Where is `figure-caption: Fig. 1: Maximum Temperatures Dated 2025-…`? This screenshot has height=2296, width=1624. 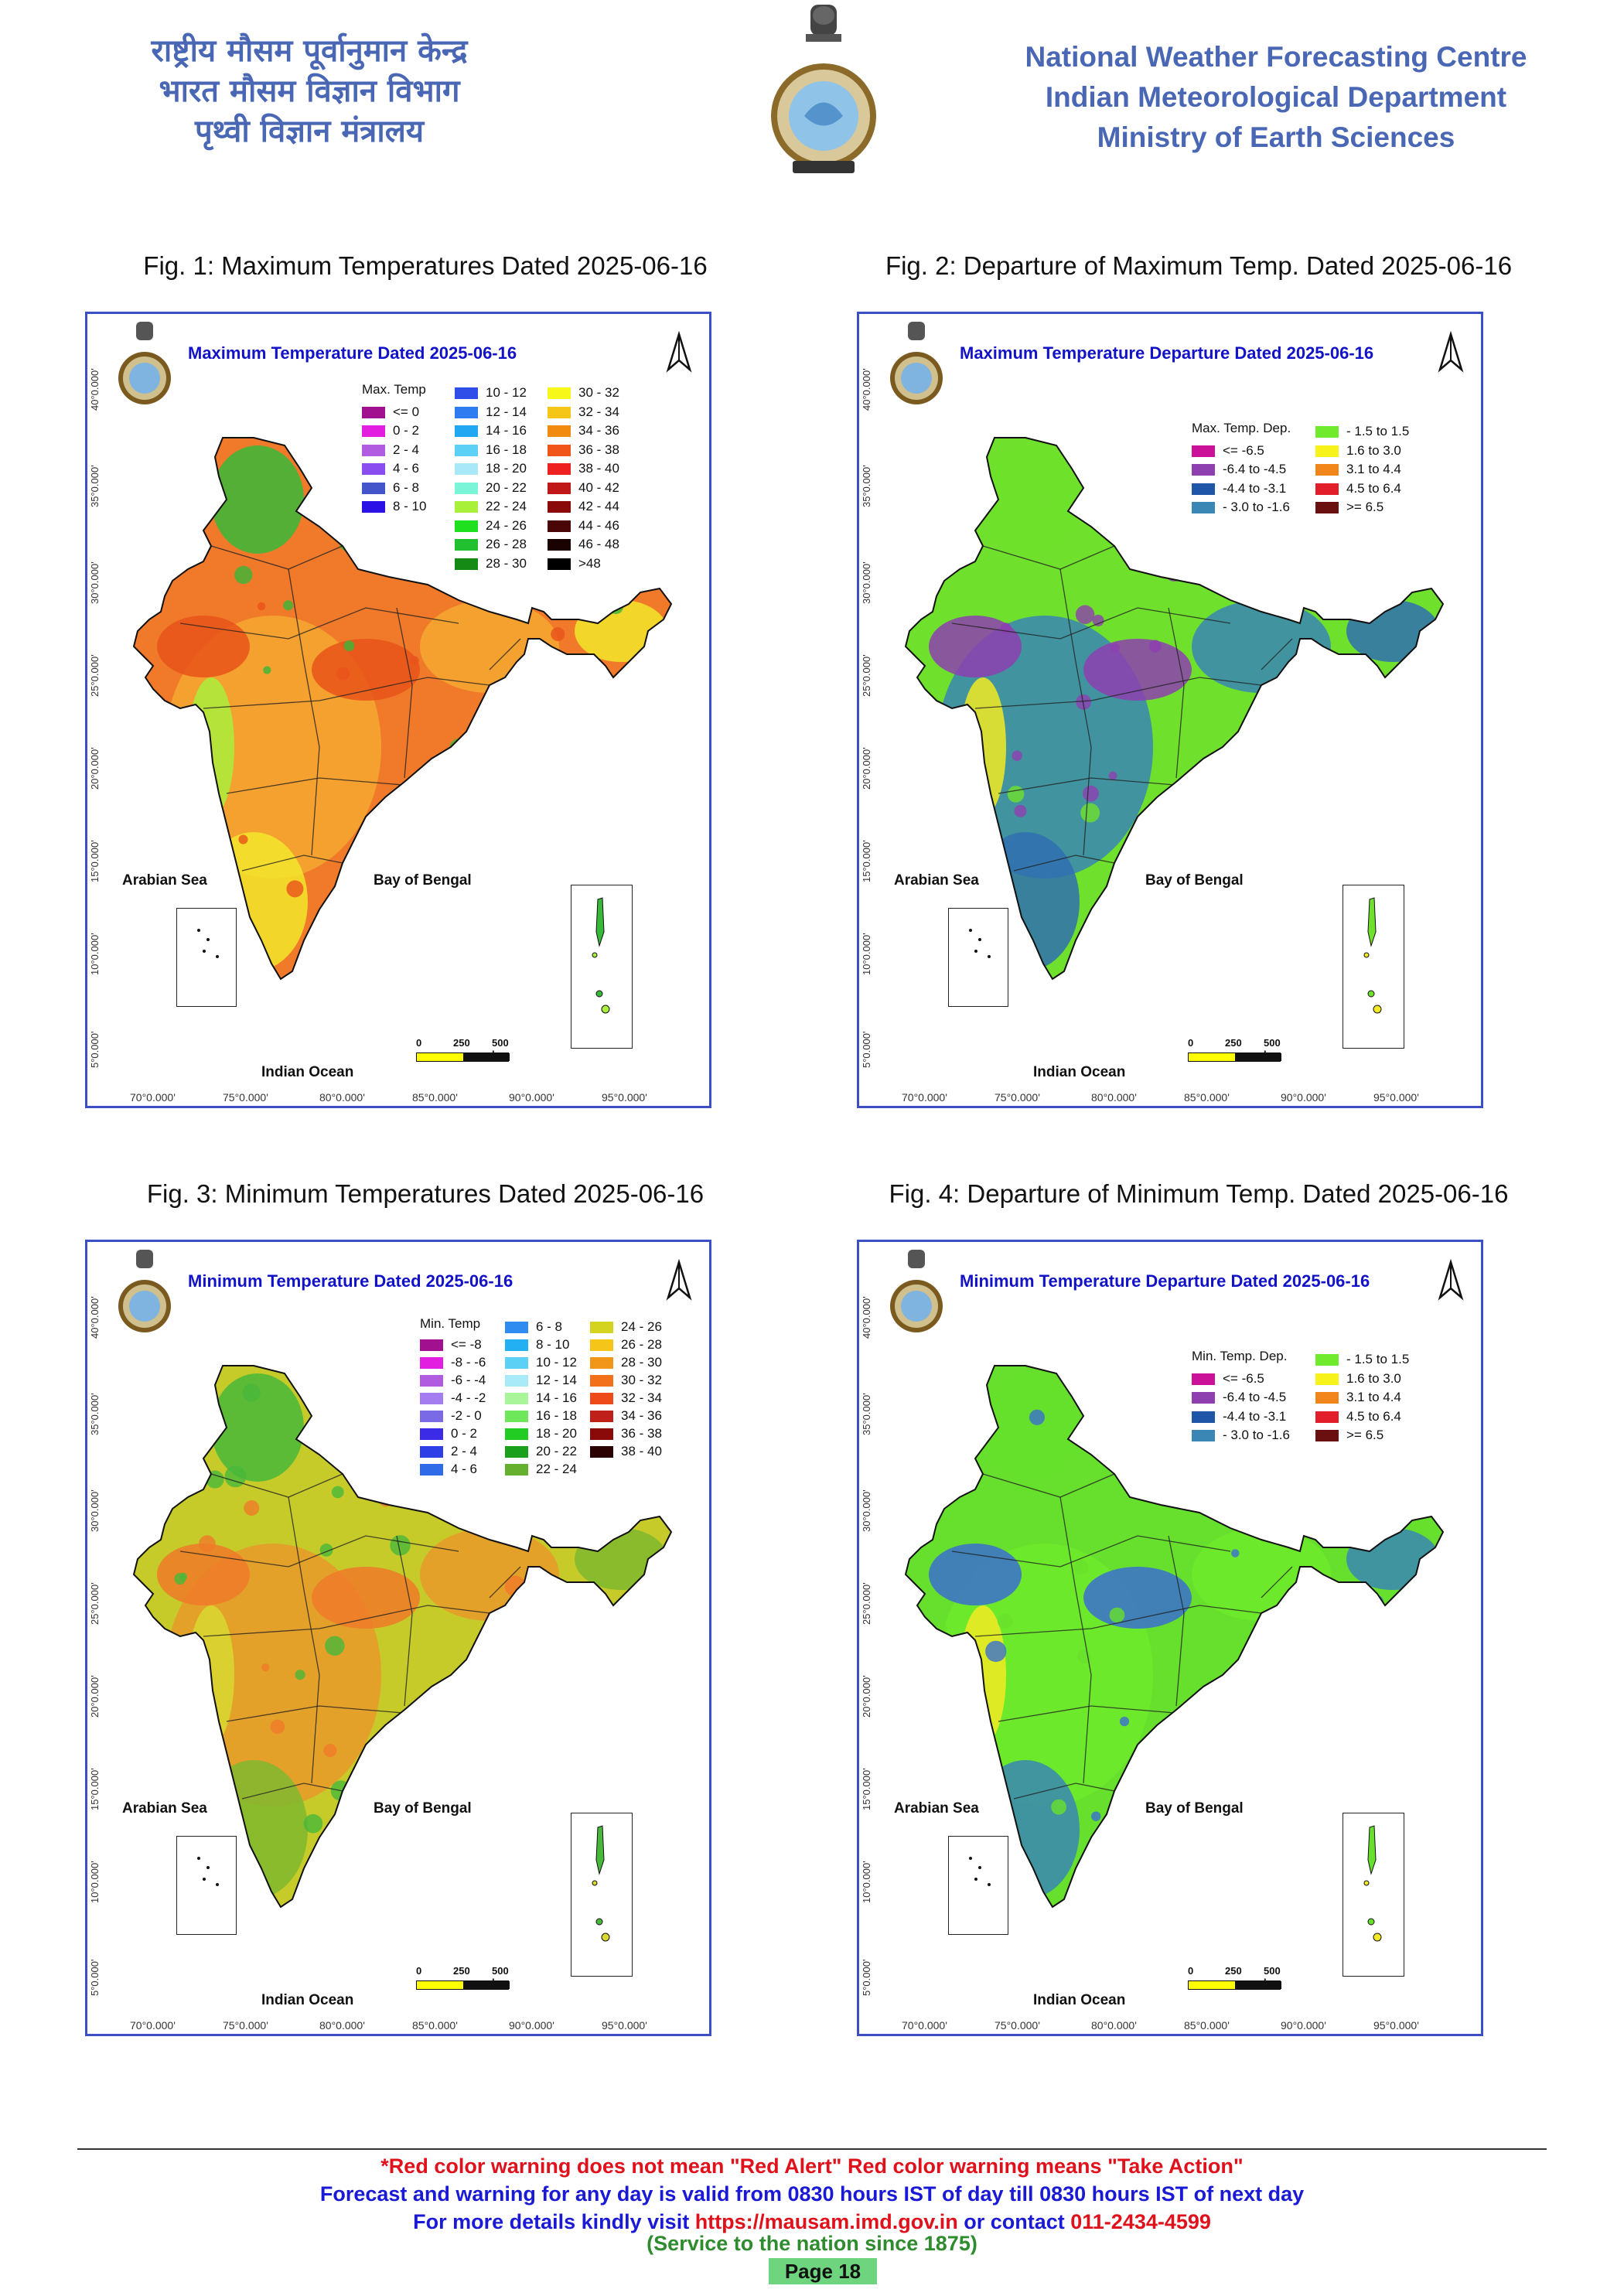 figure-caption: Fig. 1: Maximum Temperatures Dated 2025-… is located at coordinates (425, 265).